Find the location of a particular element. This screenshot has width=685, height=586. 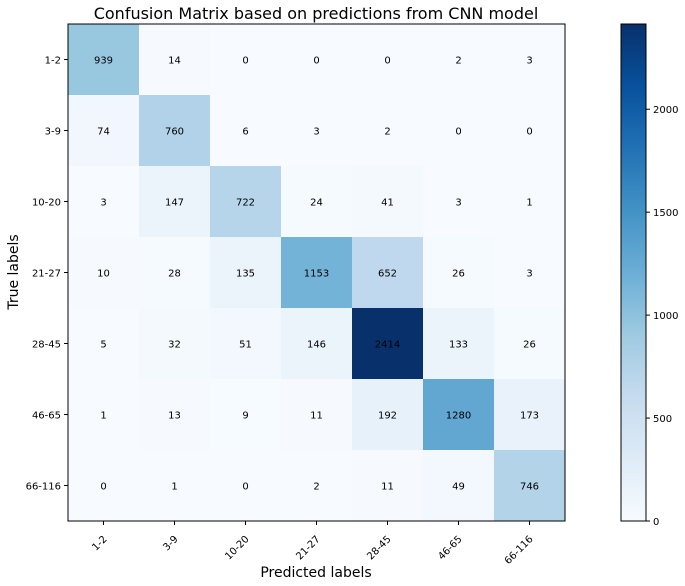

y-tick-label: 46-65 is located at coordinates (46, 416).